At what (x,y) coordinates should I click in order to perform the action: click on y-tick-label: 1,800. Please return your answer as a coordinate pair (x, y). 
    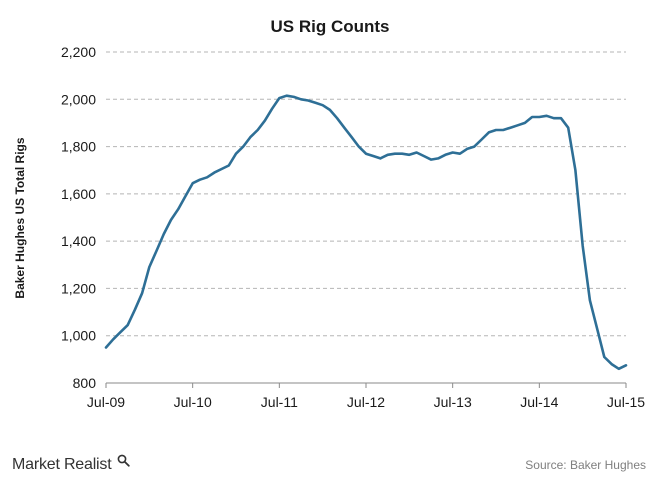
    Looking at the image, I should click on (78, 147).